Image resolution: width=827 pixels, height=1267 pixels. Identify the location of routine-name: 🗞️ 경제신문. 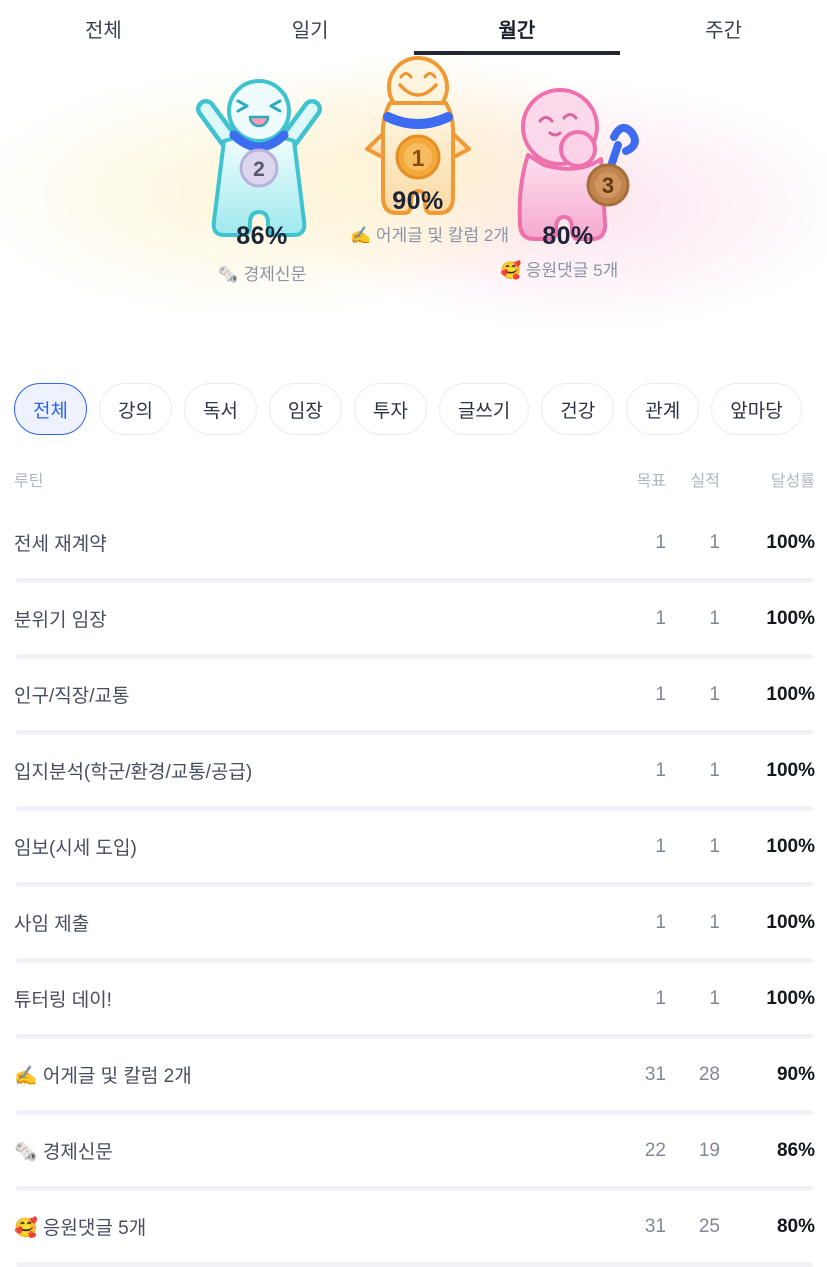
(63, 1152).